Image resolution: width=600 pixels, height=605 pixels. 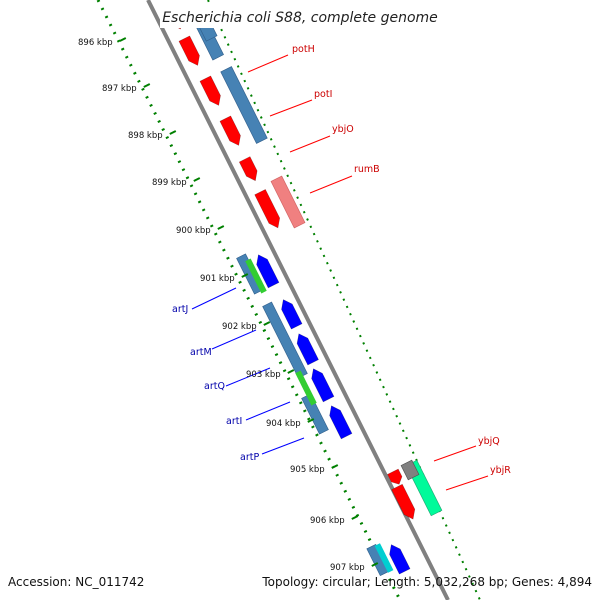 I want to click on tick-label: 902 kbp, so click(x=239, y=327).